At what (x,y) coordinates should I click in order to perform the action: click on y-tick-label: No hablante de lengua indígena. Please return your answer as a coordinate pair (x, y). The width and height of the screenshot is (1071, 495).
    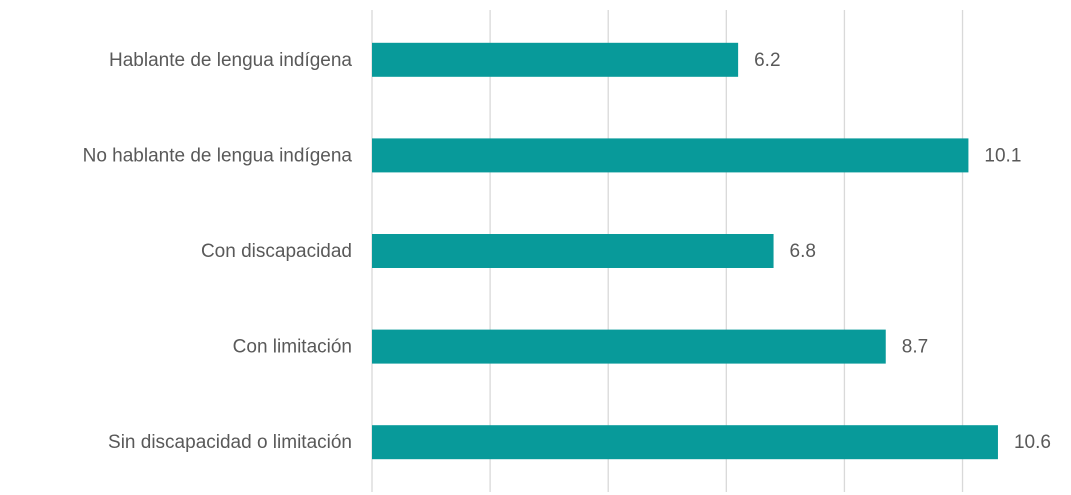
    Looking at the image, I should click on (218, 155).